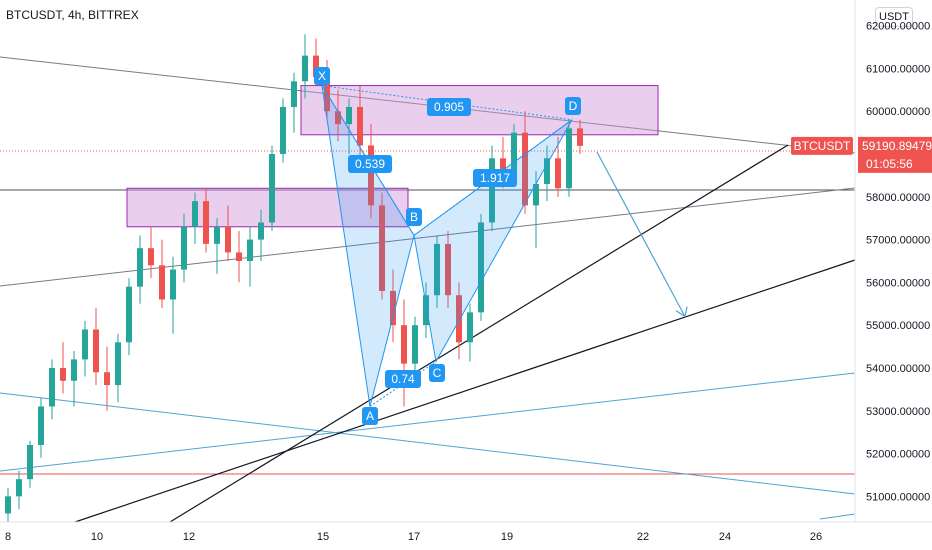 This screenshot has width=932, height=550. What do you see at coordinates (643, 537) in the screenshot?
I see `x-tick-label: 22` at bounding box center [643, 537].